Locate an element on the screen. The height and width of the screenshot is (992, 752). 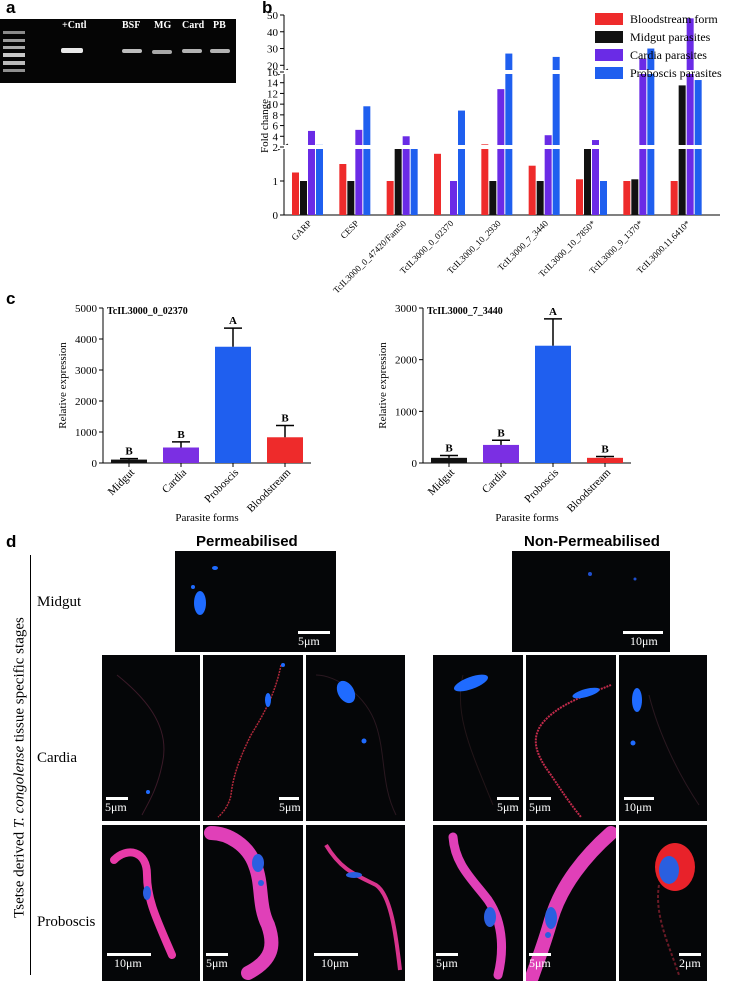
micrograph-proboscis-nonperm-3: 2μm is located at coordinates (663, 903).